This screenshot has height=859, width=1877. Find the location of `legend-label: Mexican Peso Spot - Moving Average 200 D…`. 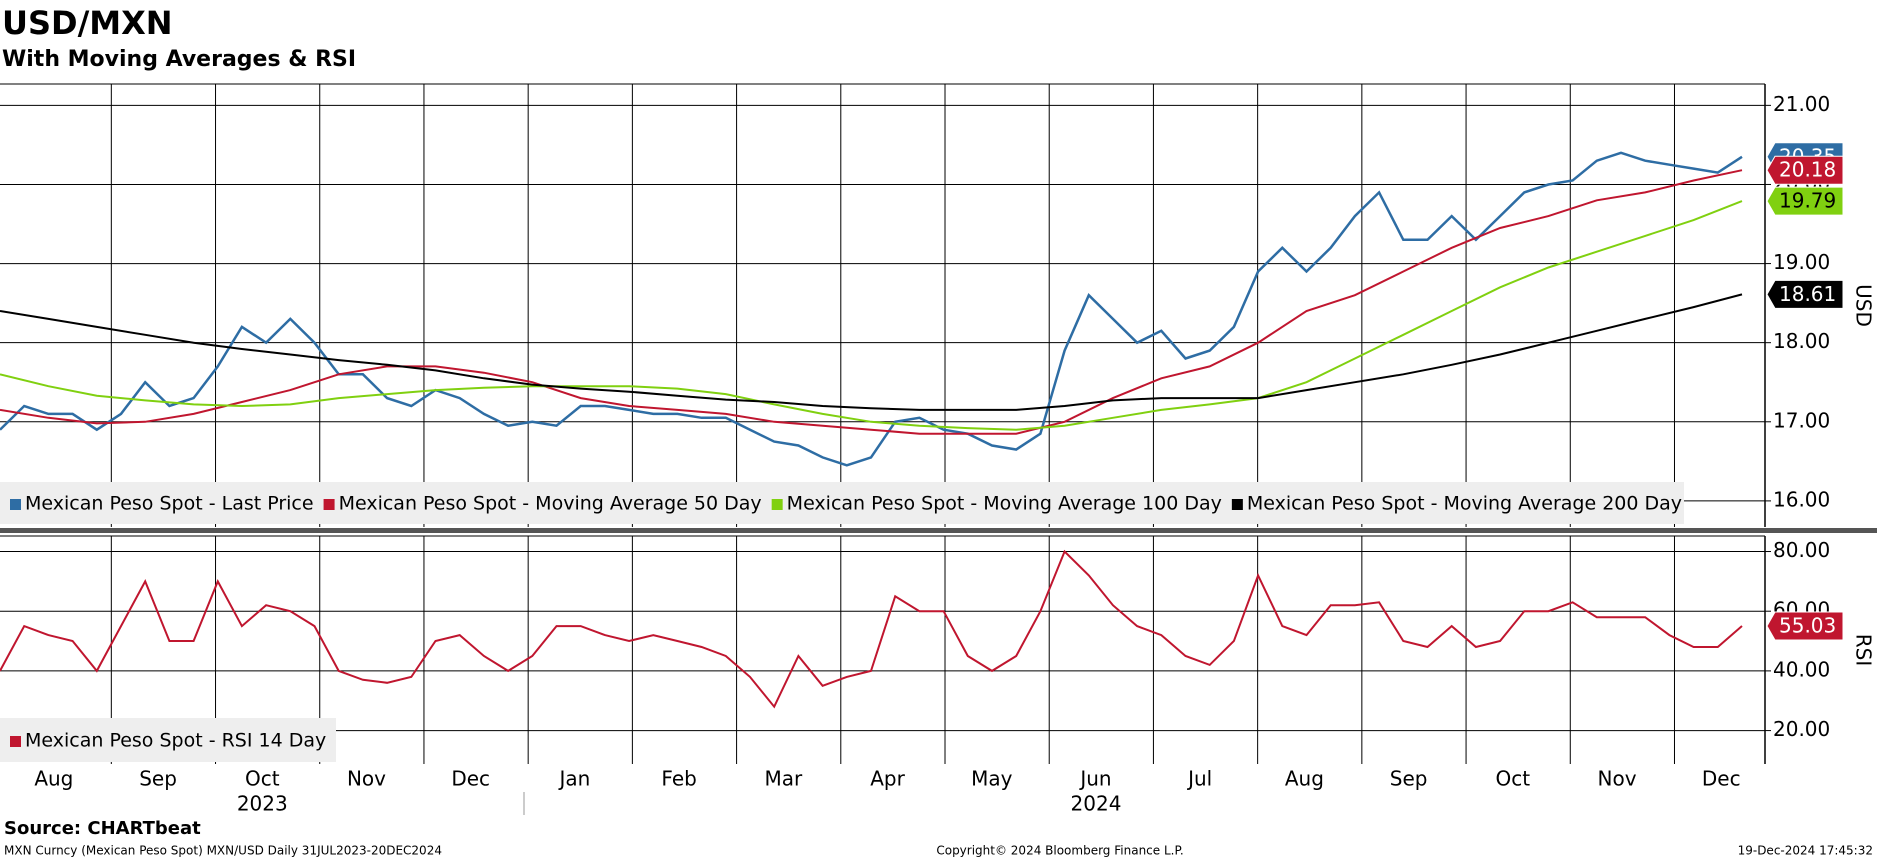

legend-label: Mexican Peso Spot - Moving Average 200 D… is located at coordinates (1464, 504).